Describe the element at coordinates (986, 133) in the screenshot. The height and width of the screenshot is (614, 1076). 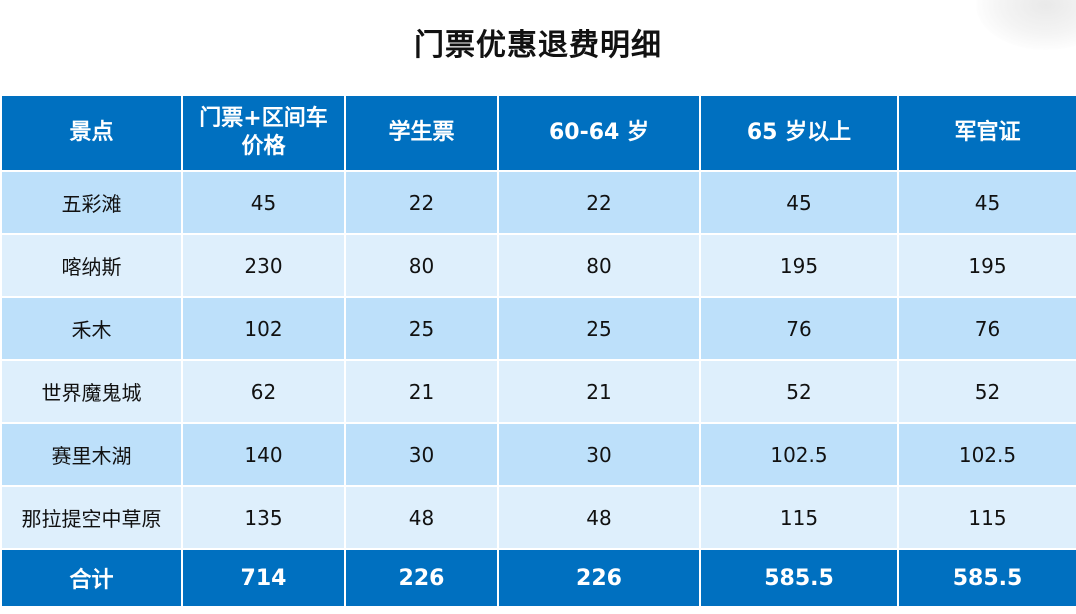
I see `header-cell-officer: 军官证` at that location.